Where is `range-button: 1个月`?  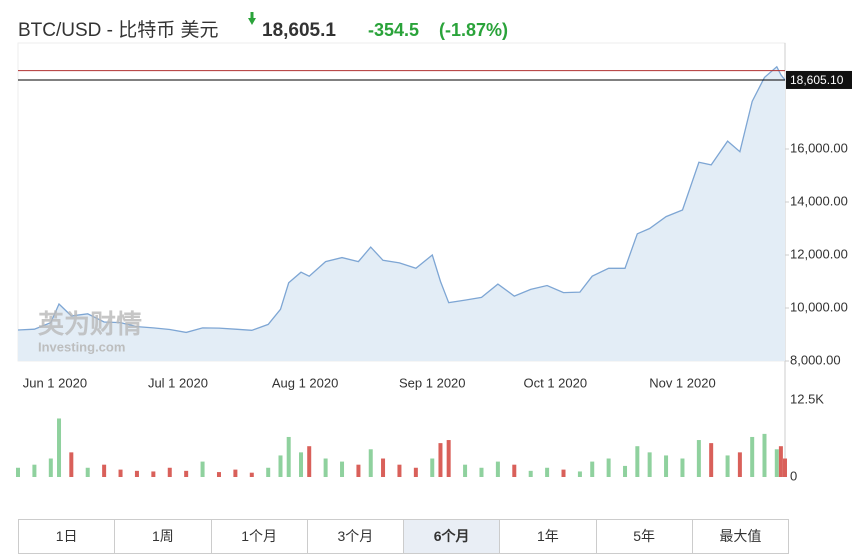
range-button: 1个月 is located at coordinates (260, 536).